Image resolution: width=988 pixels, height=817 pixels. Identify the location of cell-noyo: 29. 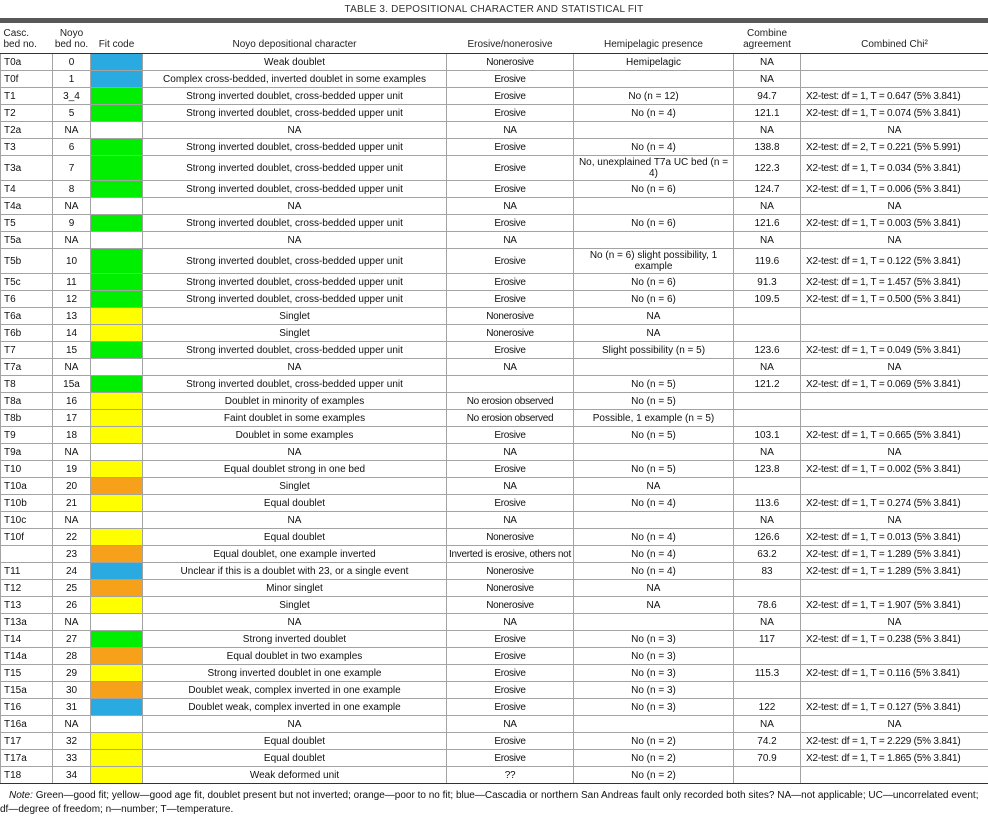
(72, 673).